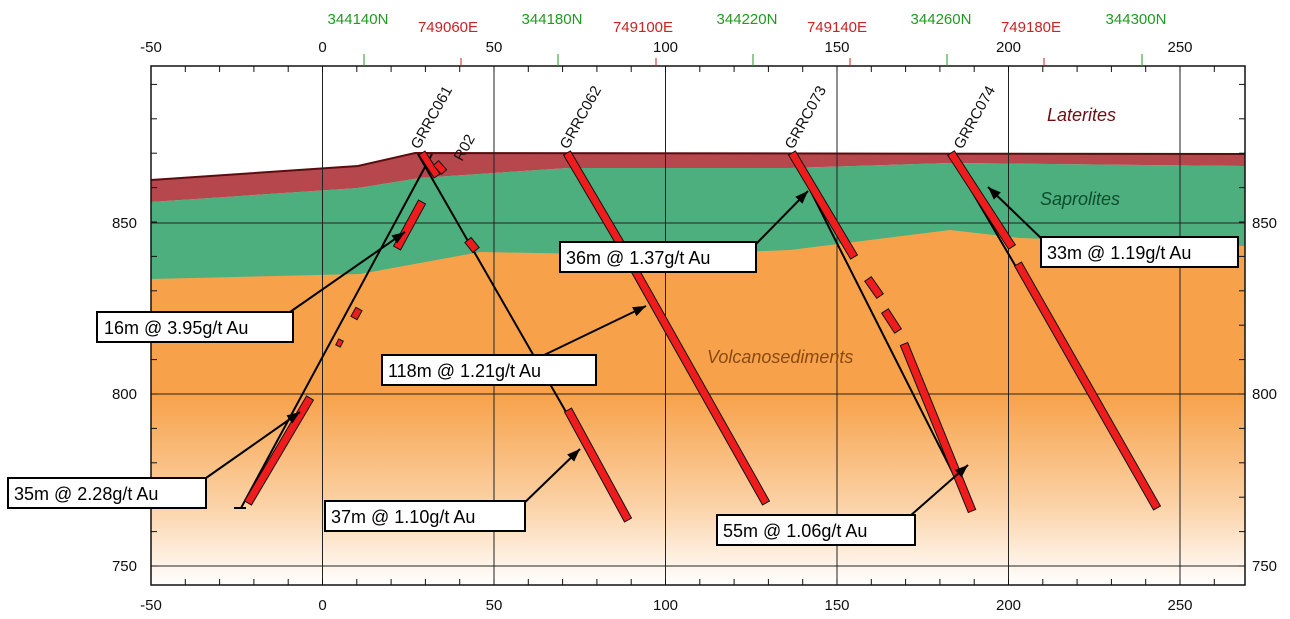 The height and width of the screenshot is (619, 1290). What do you see at coordinates (336, 331) in the screenshot?
I see `trace-grrc061` at bounding box center [336, 331].